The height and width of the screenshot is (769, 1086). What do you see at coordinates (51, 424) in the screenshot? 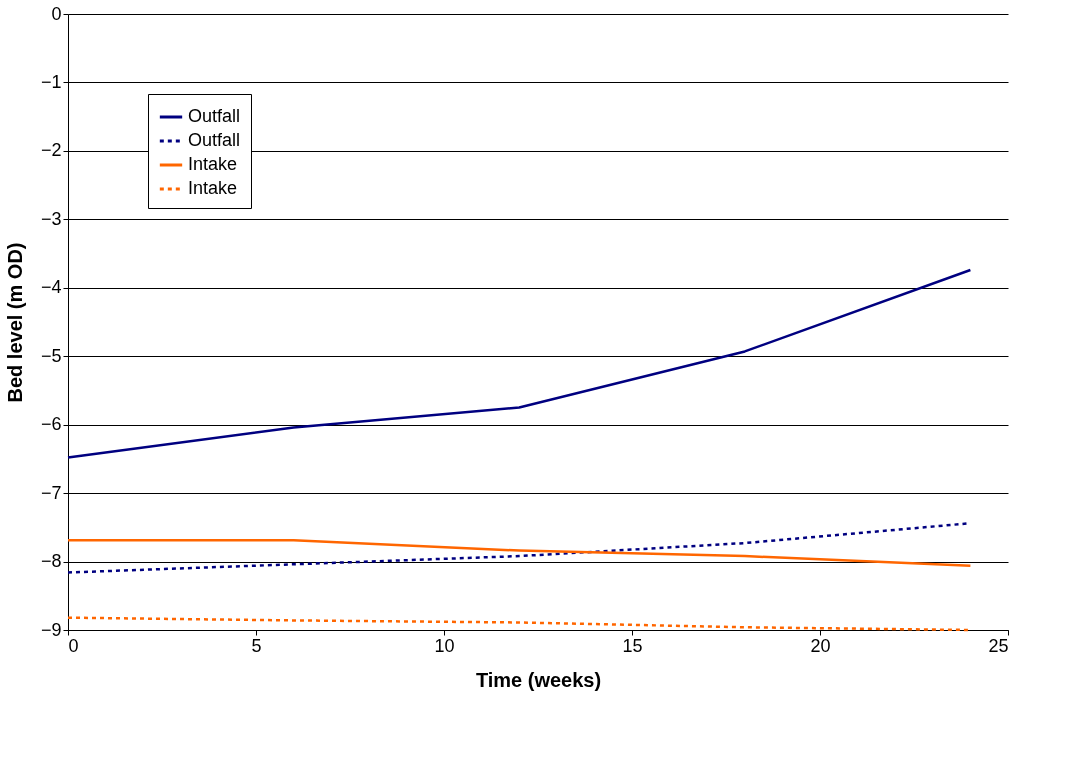
I see `y-tick-label: −6` at bounding box center [51, 424].